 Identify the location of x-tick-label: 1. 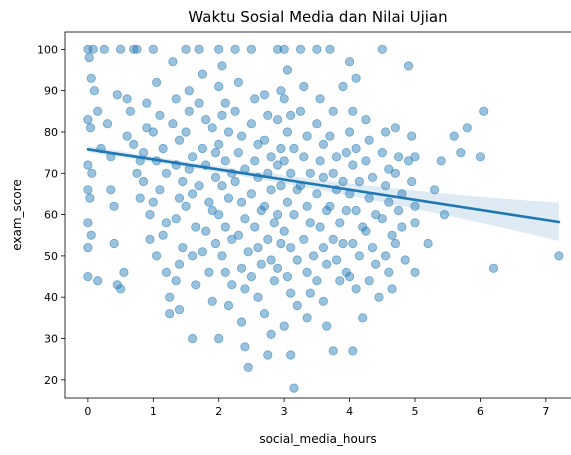
(153, 411).